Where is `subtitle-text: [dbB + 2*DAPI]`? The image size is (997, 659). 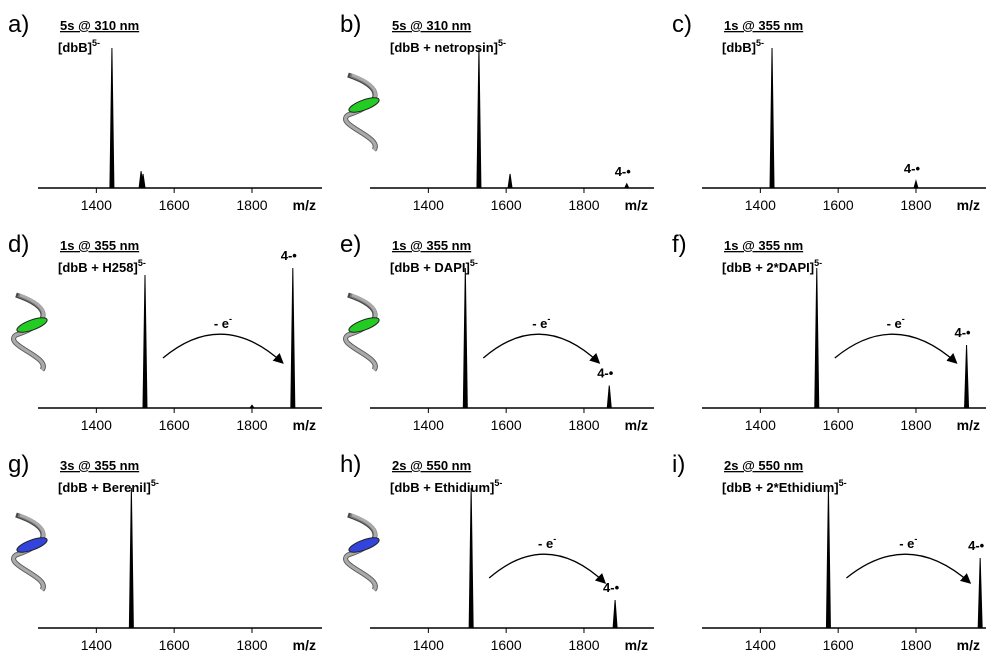
subtitle-text: [dbB + 2*DAPI] is located at coordinates (768, 267).